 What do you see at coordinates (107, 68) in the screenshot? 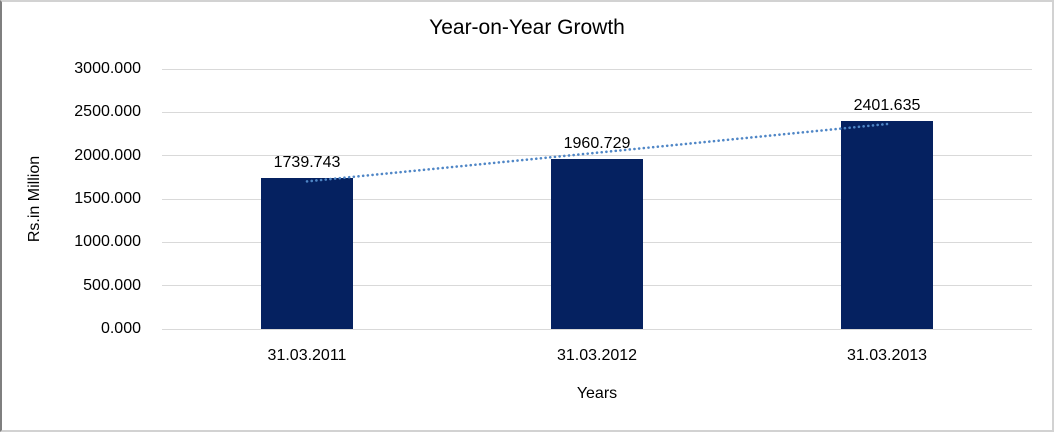
I see `y-tick-label: 3000.000` at bounding box center [107, 68].